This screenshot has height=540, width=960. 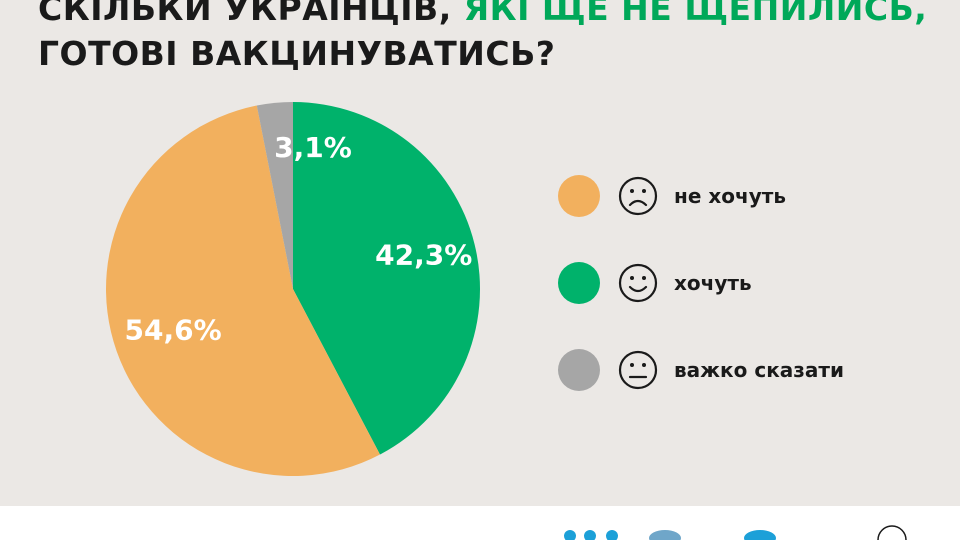 I want to click on legend: не хочуть хочуть важко сказати, so click(x=701, y=305).